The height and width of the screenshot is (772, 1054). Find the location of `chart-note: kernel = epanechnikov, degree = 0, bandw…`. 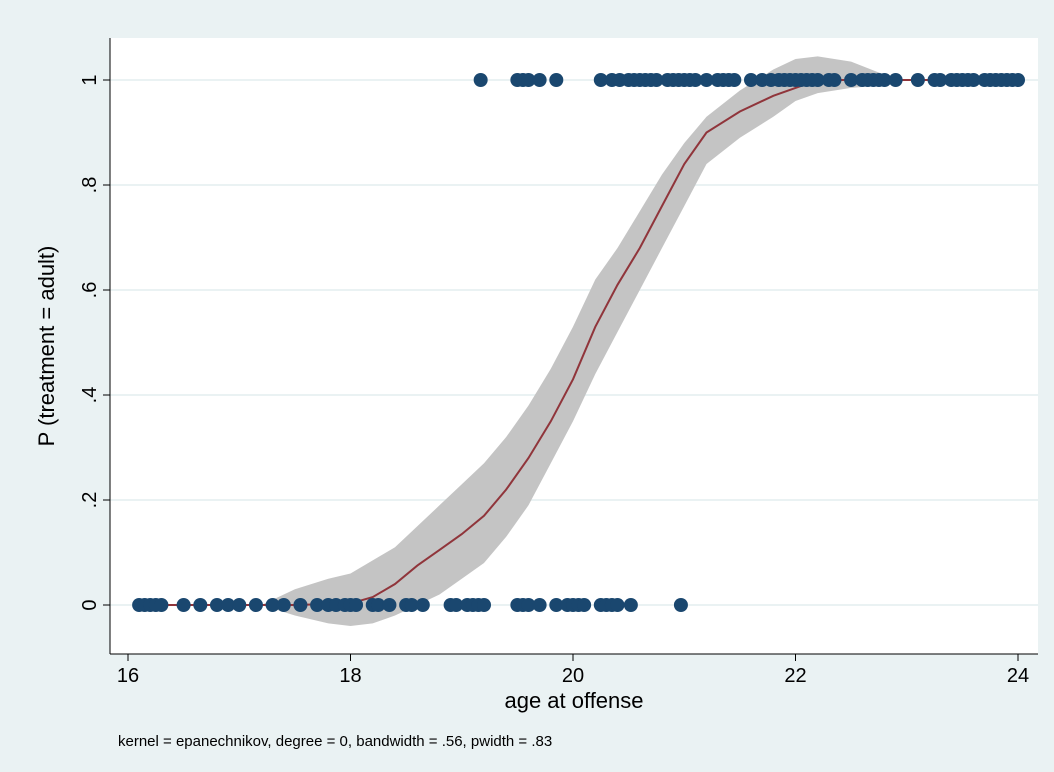

chart-note: kernel = epanechnikov, degree = 0, bandw… is located at coordinates (335, 741).